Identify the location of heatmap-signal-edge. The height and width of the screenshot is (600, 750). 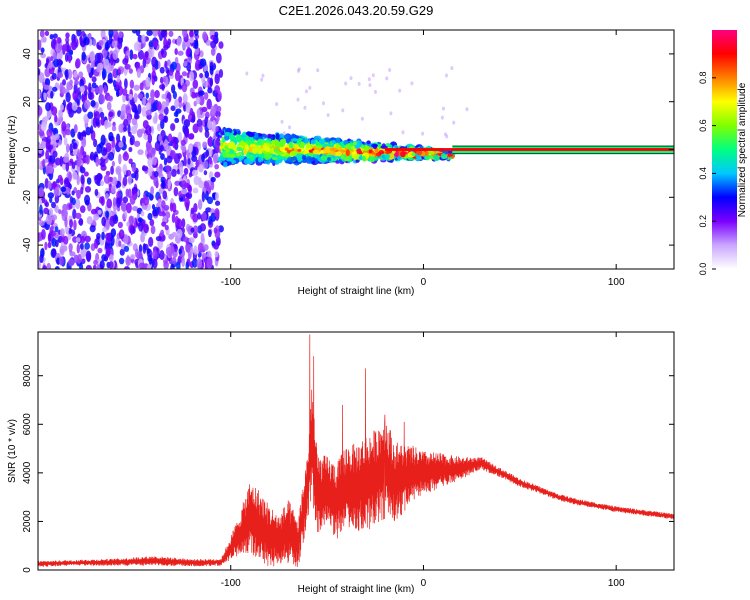
(563, 146).